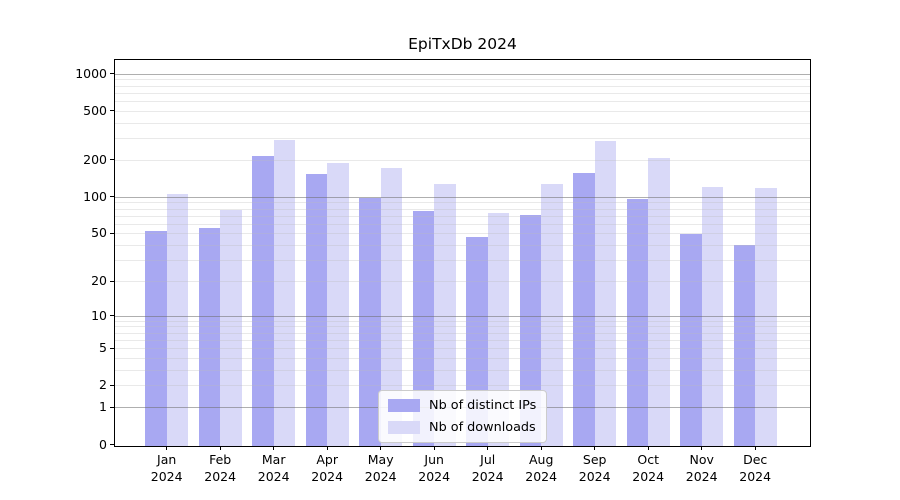  Describe the element at coordinates (316, 310) in the screenshot. I see `bar-distinct-ips-apr` at that location.